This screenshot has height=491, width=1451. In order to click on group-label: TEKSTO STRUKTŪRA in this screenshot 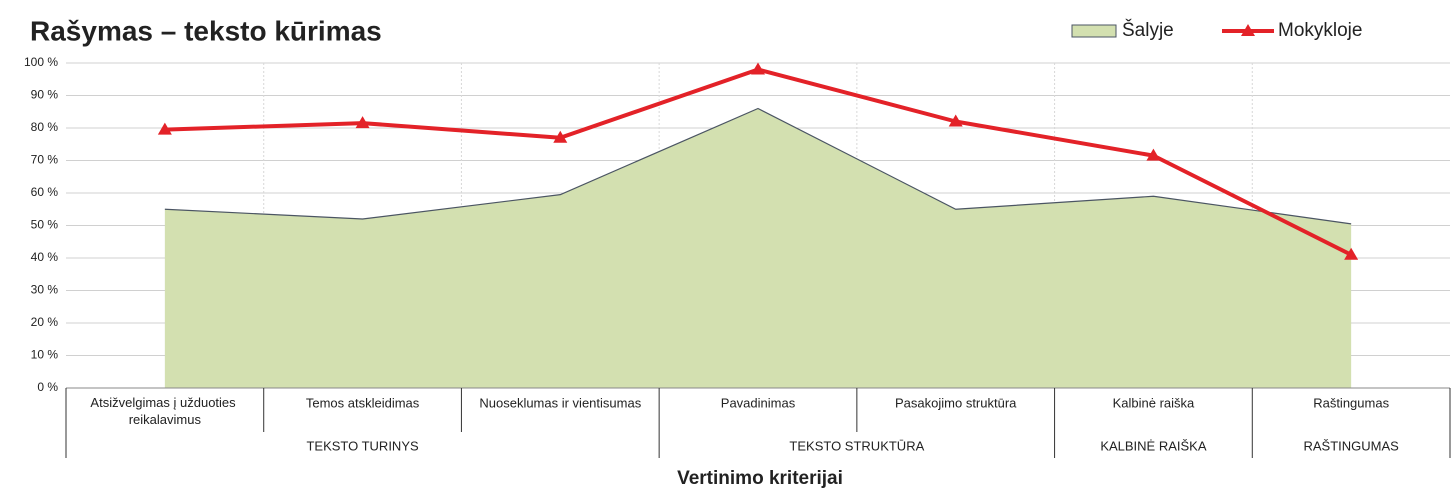, I will do `click(856, 445)`.